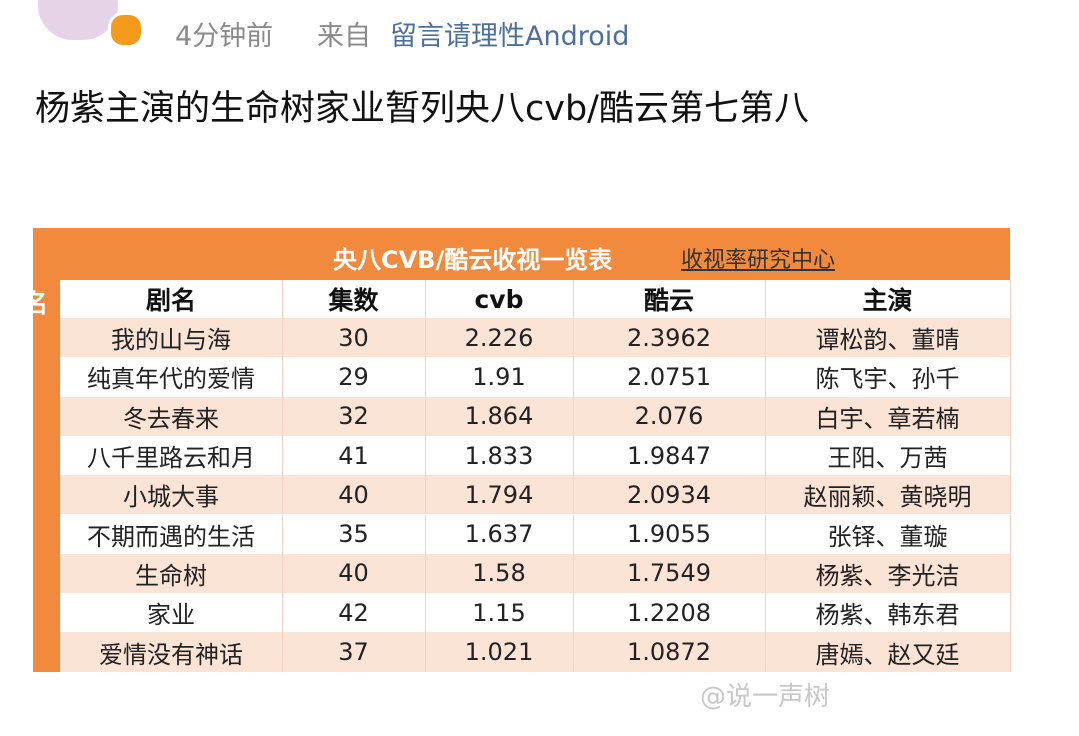  Describe the element at coordinates (171, 416) in the screenshot. I see `table-cell: 冬去春来` at that location.